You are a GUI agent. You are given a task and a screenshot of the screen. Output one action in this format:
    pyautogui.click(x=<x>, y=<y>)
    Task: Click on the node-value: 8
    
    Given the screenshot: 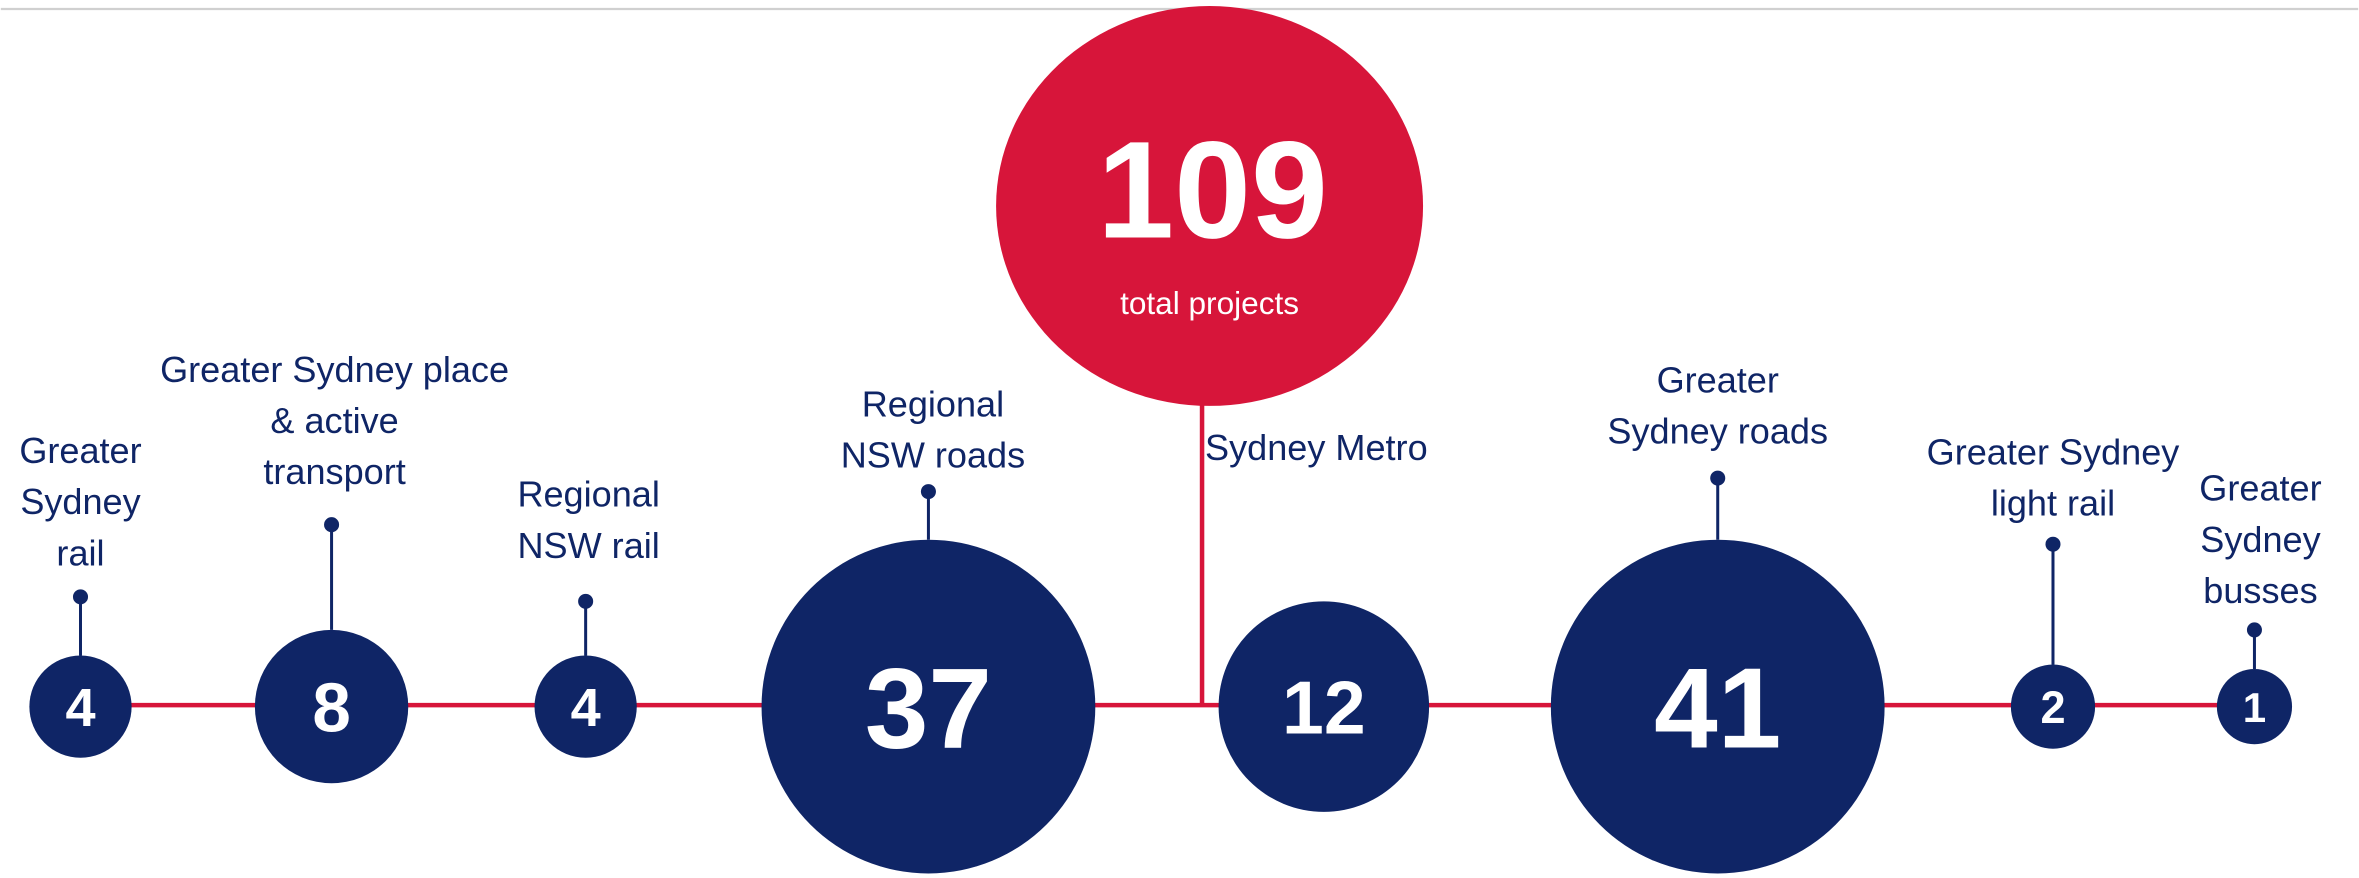 What is the action you would take?
    pyautogui.click(x=331, y=708)
    